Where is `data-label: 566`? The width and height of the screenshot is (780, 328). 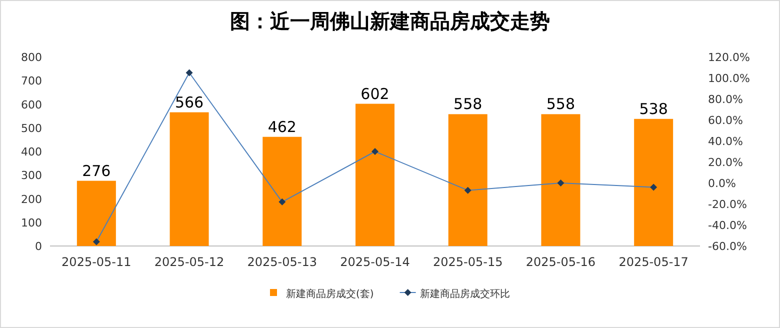 data-label: 566 is located at coordinates (189, 102).